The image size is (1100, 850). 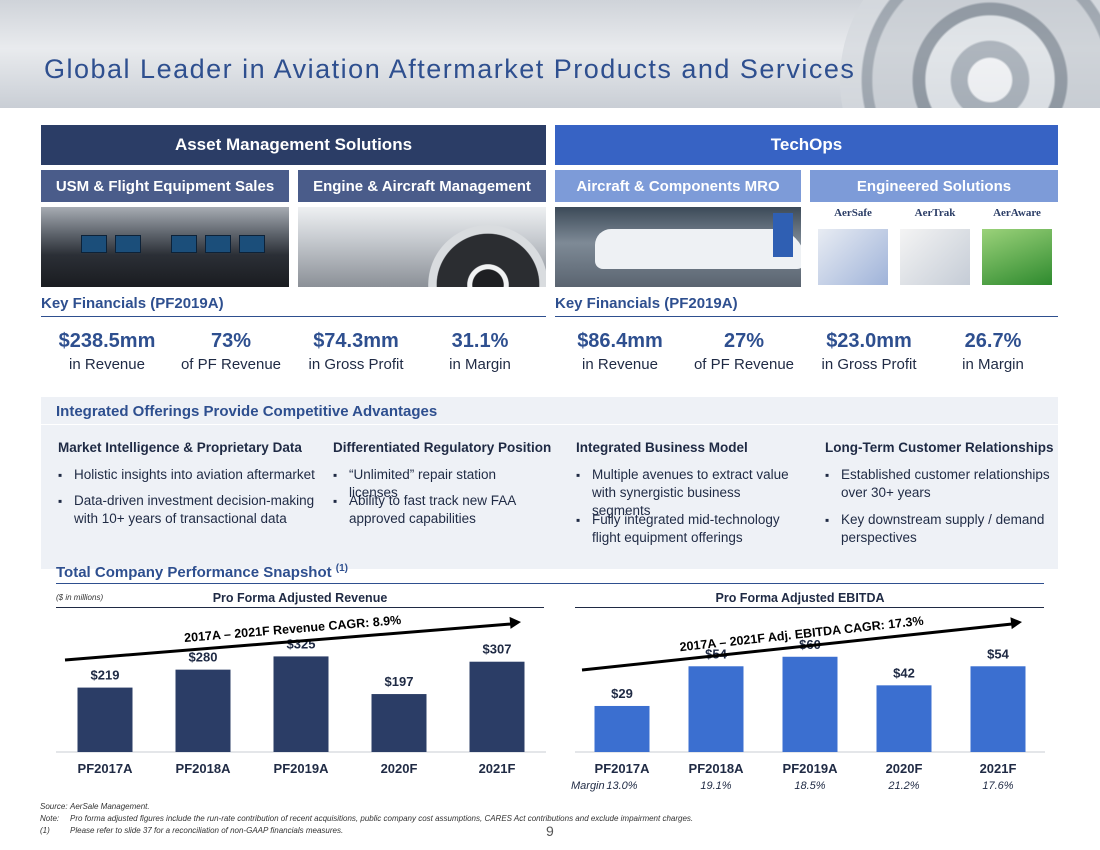 What do you see at coordinates (800, 598) in the screenshot?
I see `ebitda-chart-title: Pro Forma Adjusted EBITDA` at bounding box center [800, 598].